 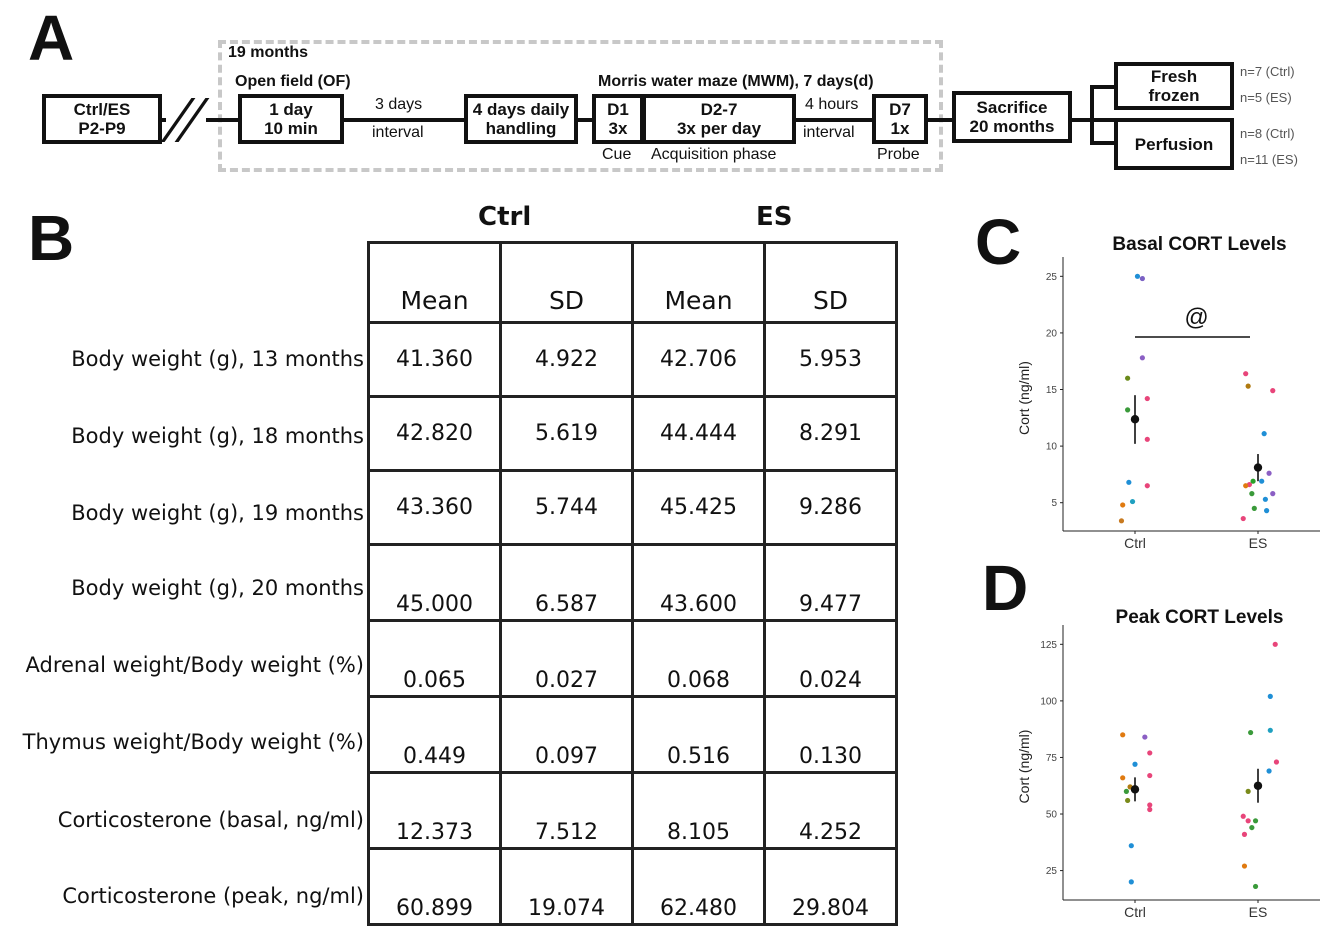 What do you see at coordinates (399, 104) in the screenshot?
I see `interval1-top: 3 days` at bounding box center [399, 104].